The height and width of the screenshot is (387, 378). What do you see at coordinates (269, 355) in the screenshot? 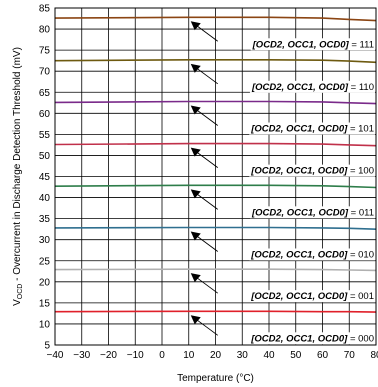
I see `x-tick-label: 40` at bounding box center [269, 355].